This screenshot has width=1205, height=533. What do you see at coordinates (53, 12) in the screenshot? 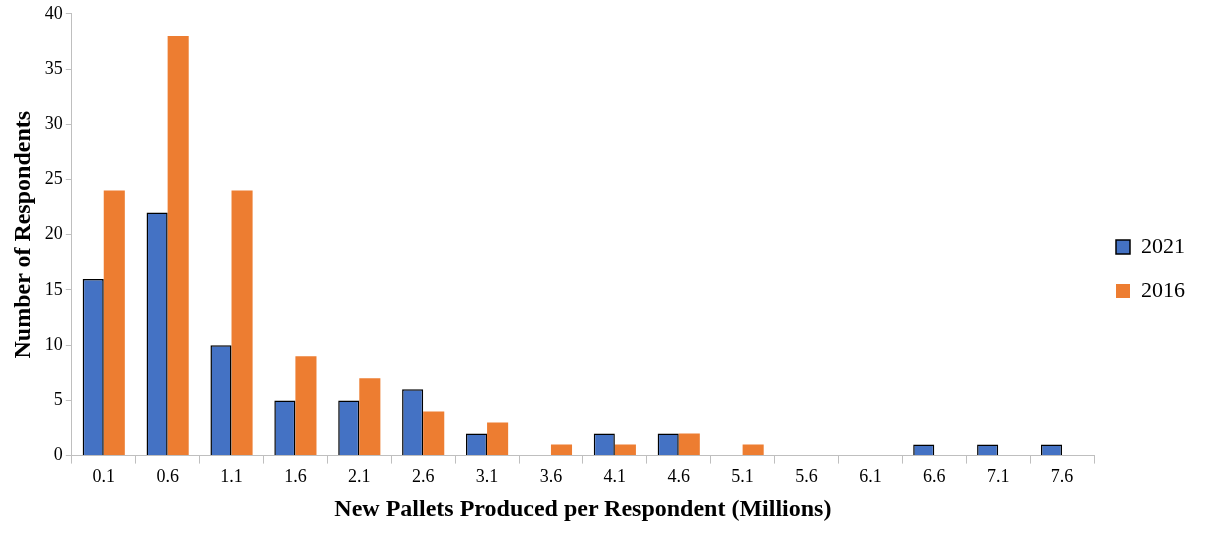
I see `y-tick-label: 40` at bounding box center [53, 12].